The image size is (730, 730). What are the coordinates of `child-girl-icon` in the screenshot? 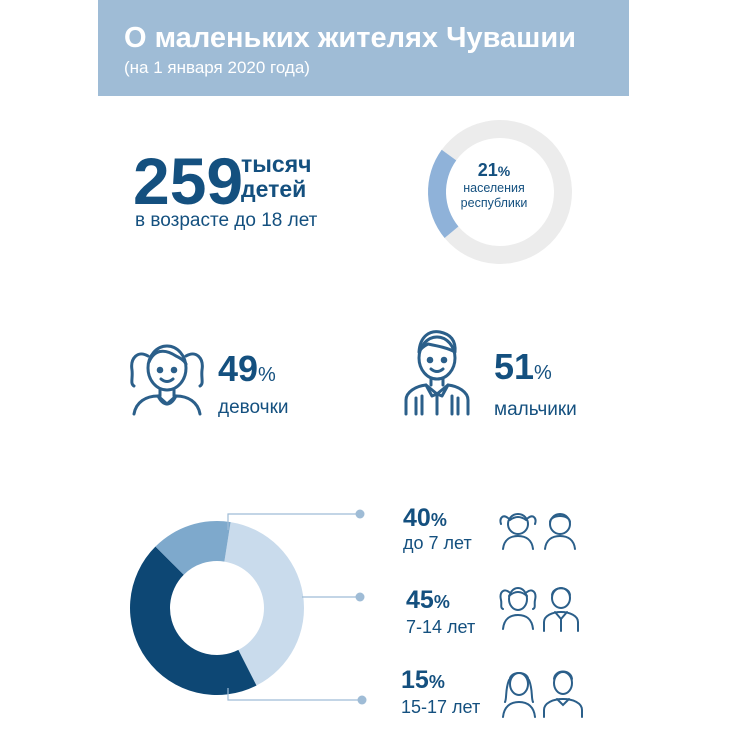 It's located at (518, 606).